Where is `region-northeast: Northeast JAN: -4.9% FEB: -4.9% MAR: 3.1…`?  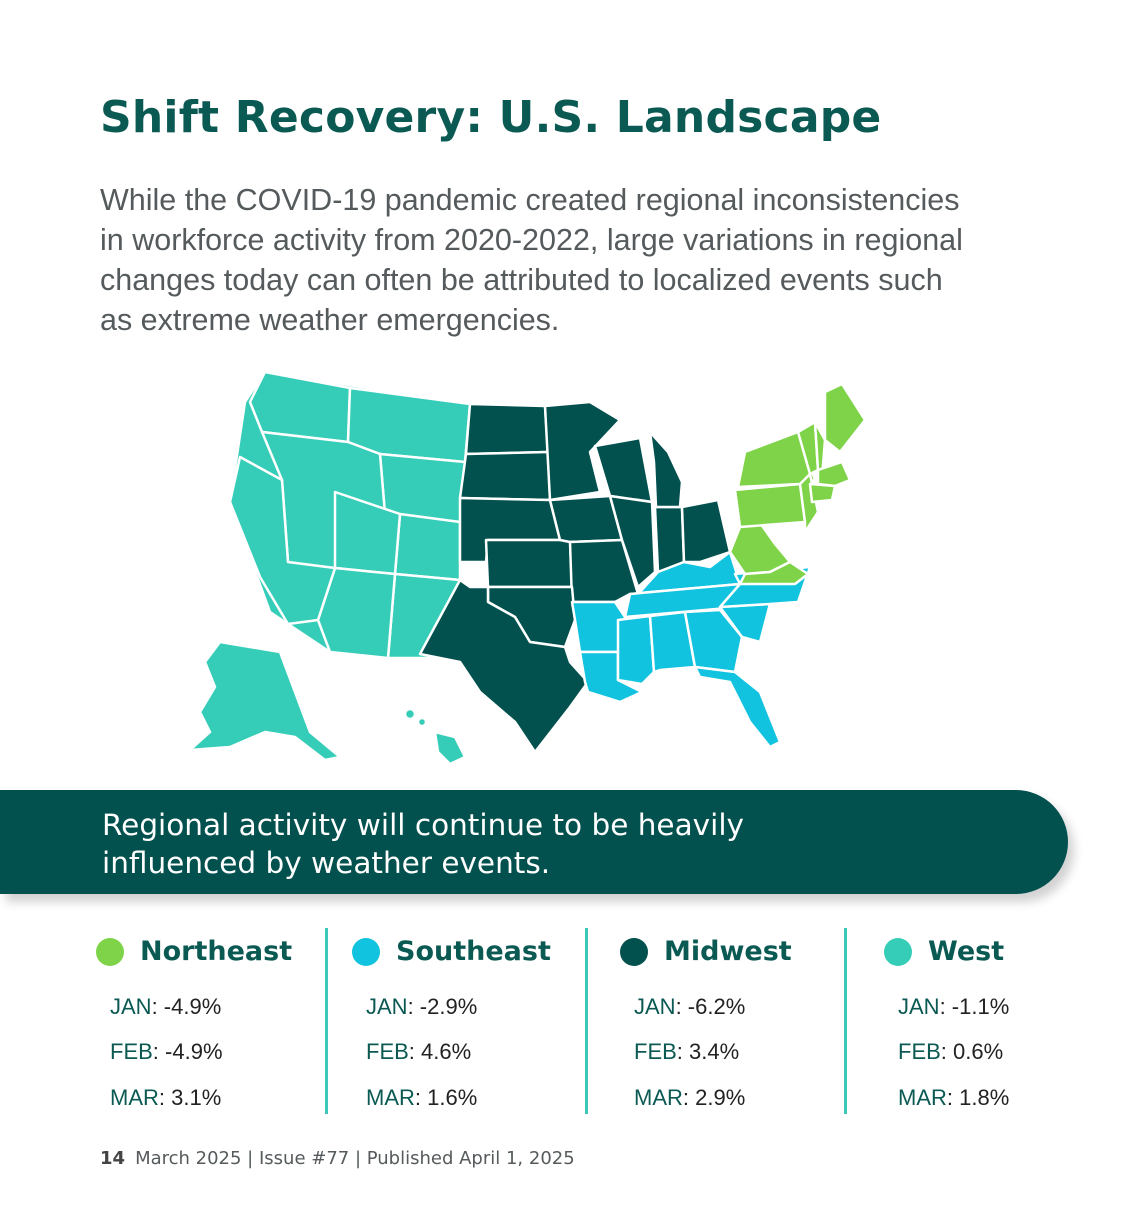
region-northeast: Northeast JAN: -4.9% FEB: -4.9% MAR: 3.1… is located at coordinates (208, 1021).